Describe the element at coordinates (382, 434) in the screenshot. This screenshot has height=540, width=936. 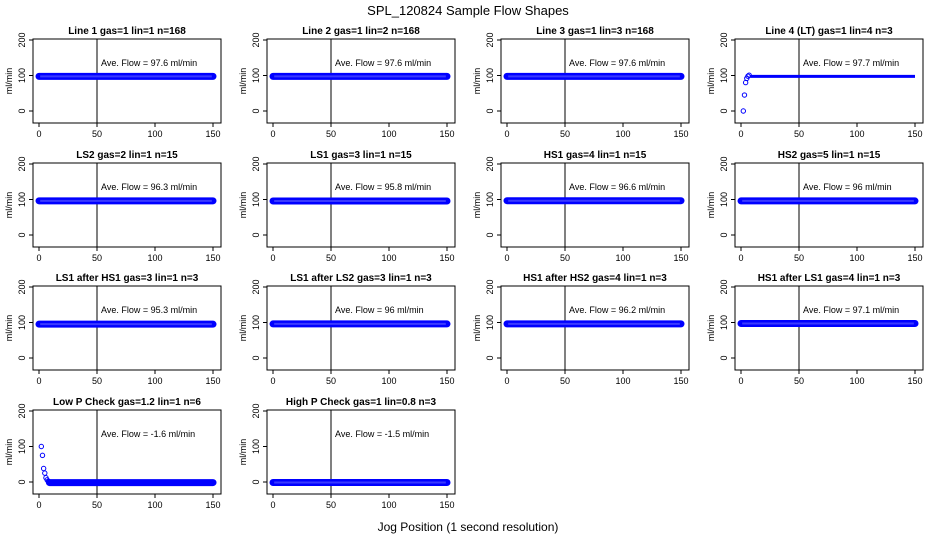
I see `ave-flow-annotation: Ave. Flow = -1.5 ml/min` at that location.